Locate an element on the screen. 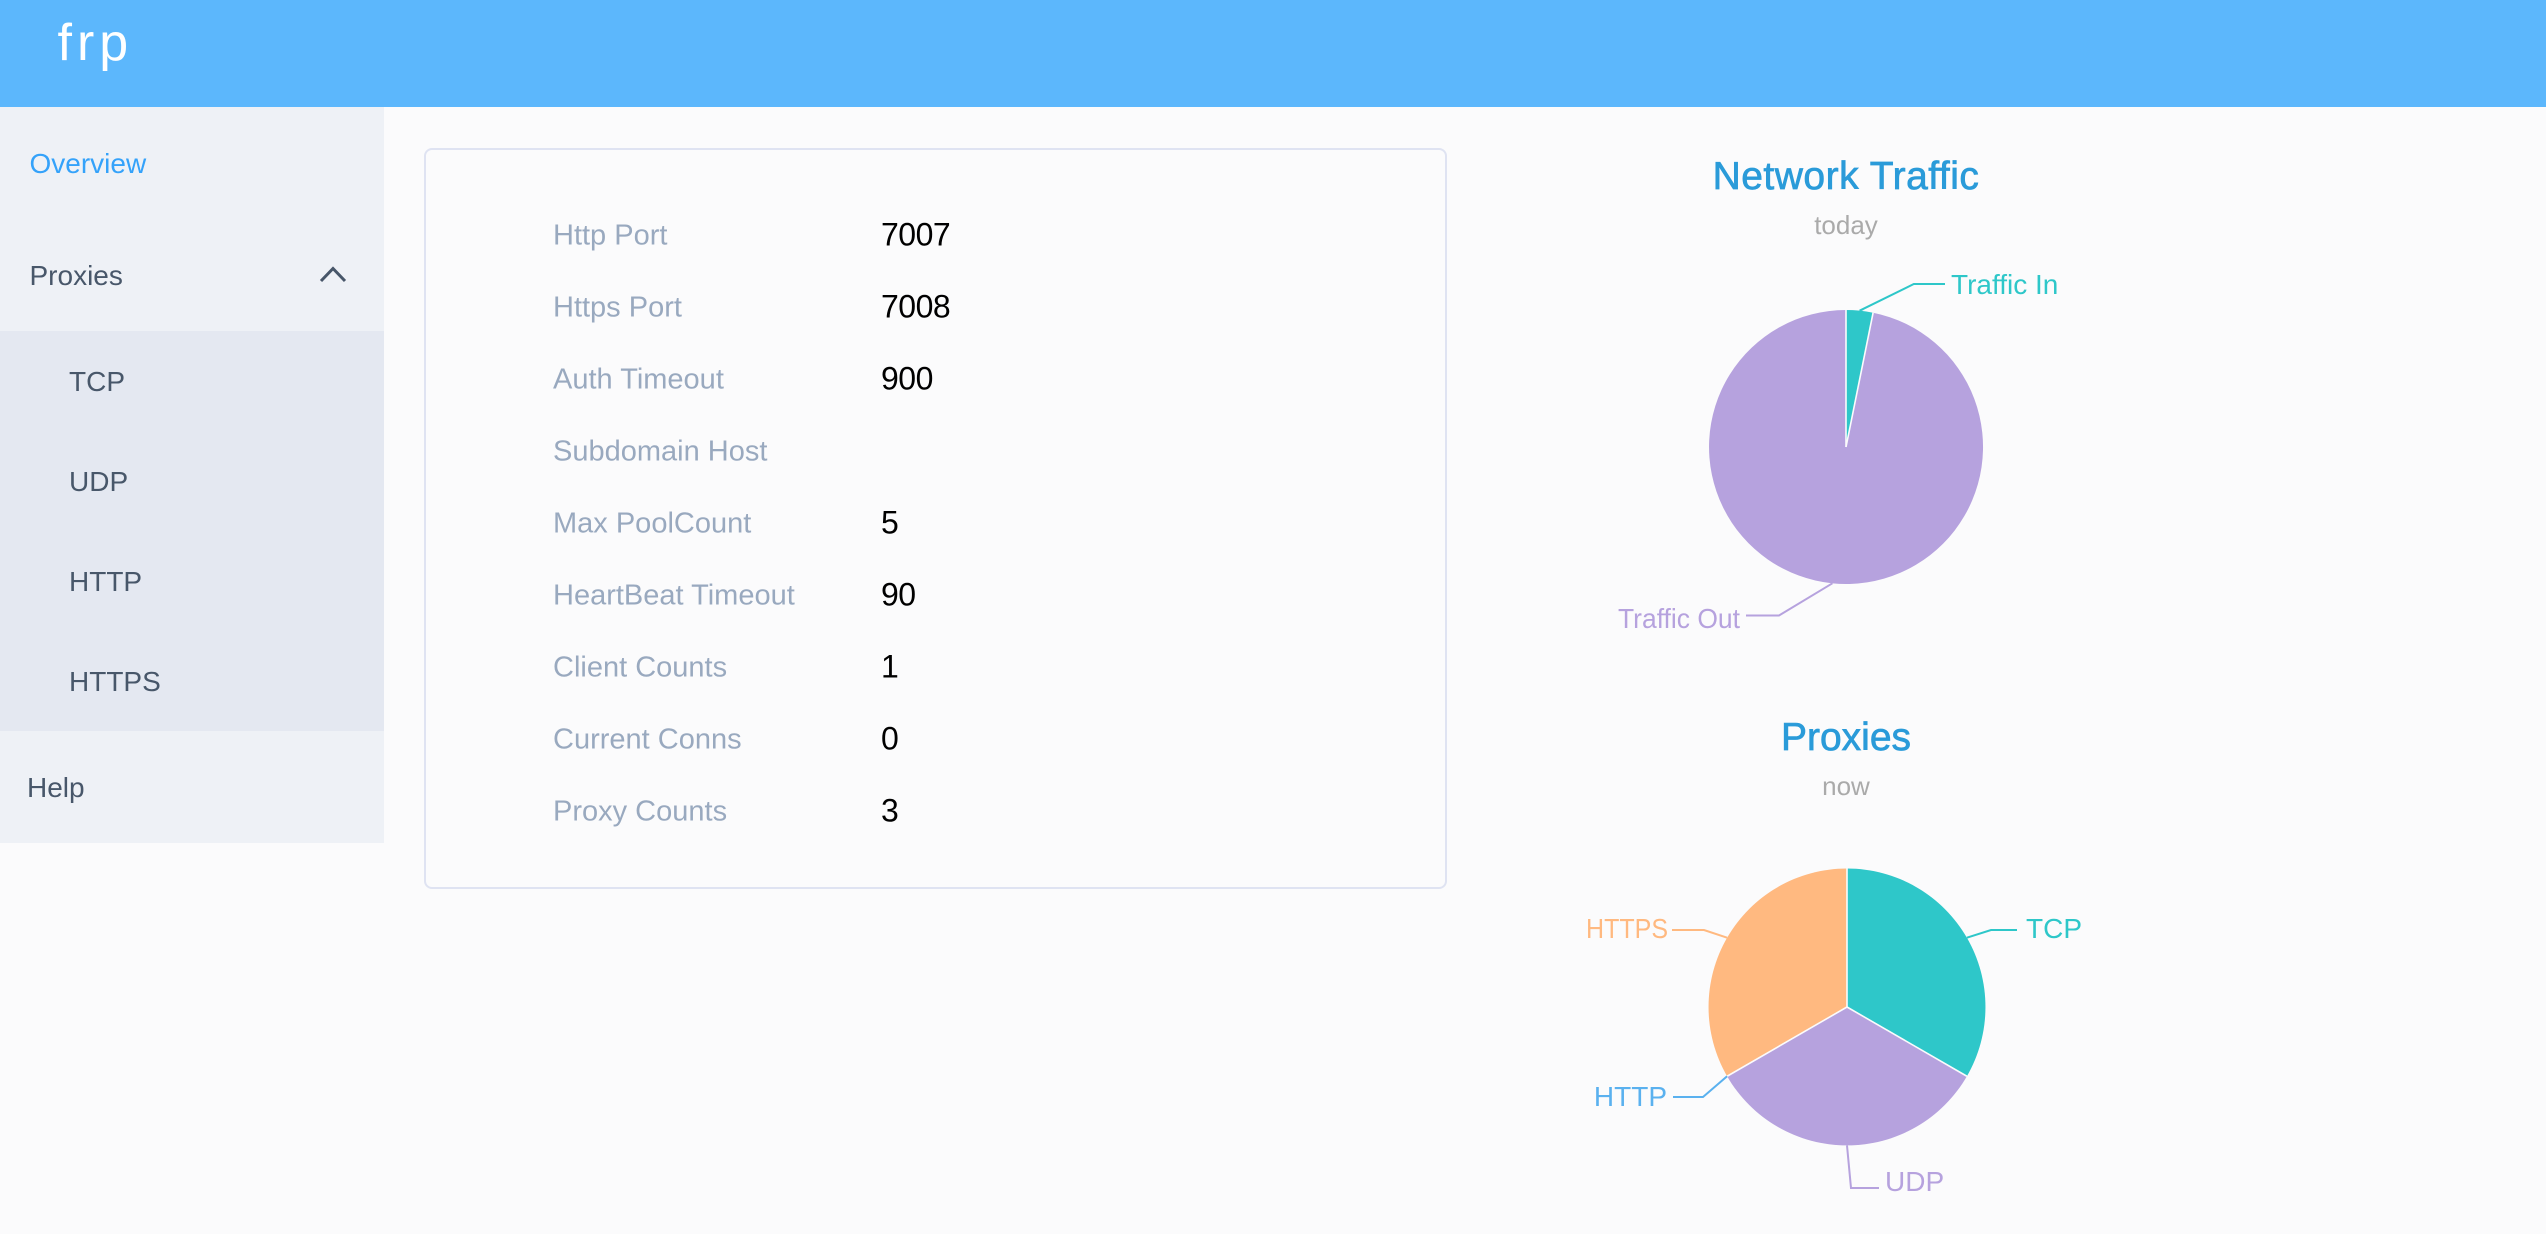  svg-text: Subdomain Host is located at coordinates (660, 452).